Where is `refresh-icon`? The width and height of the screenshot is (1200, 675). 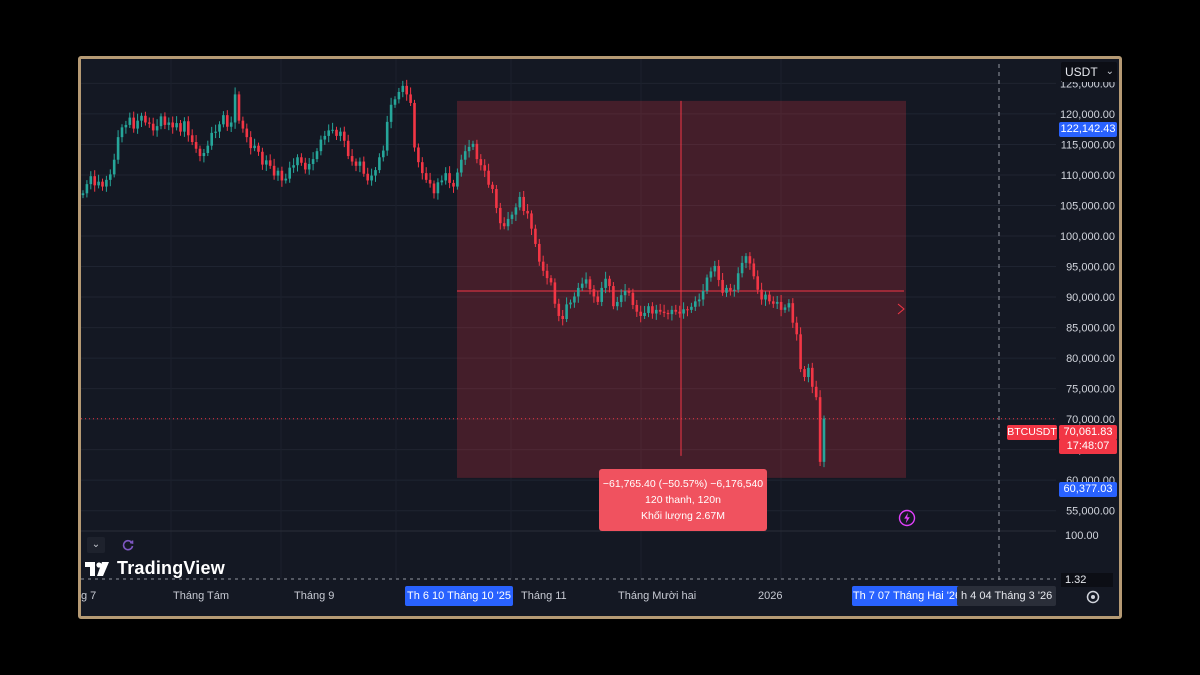
refresh-icon is located at coordinates (128, 545).